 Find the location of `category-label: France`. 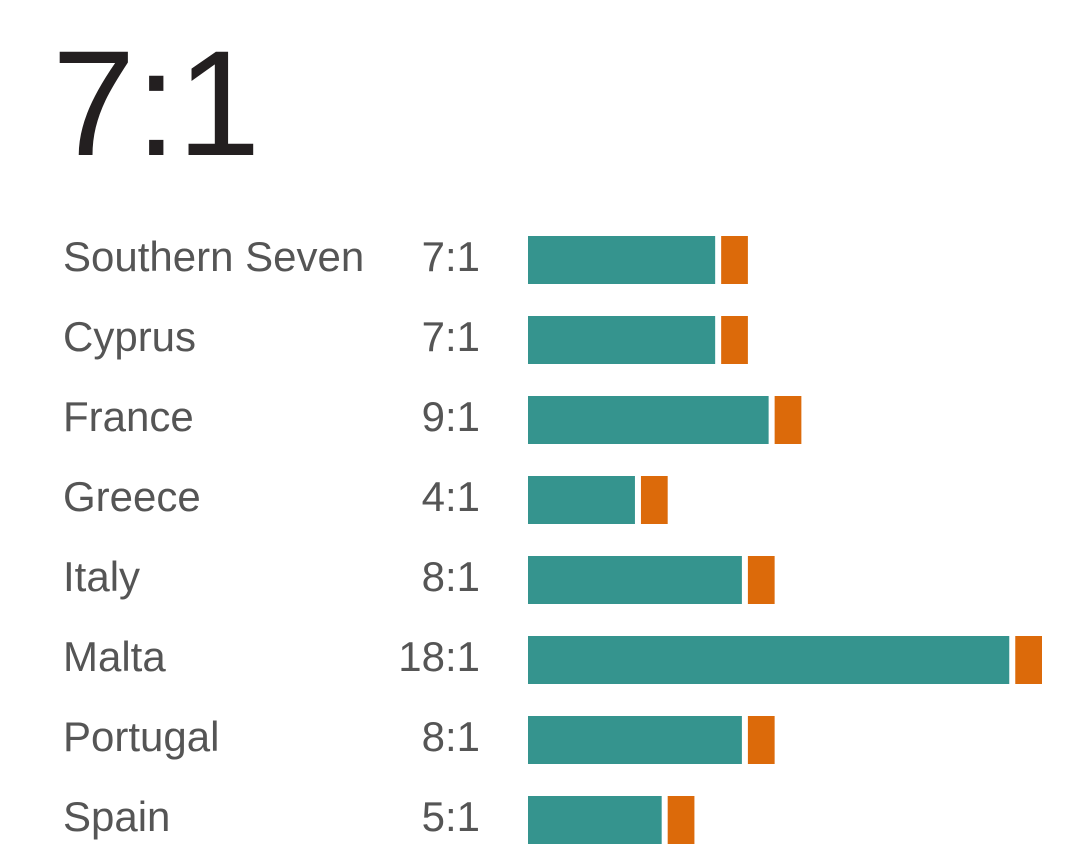

category-label: France is located at coordinates (128, 416).